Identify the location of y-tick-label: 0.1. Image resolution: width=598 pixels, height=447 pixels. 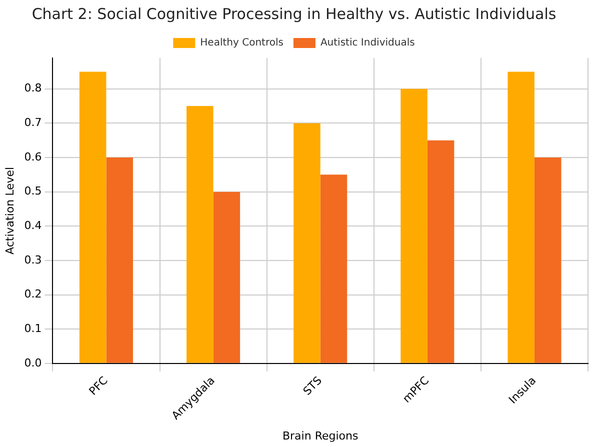
(33, 328).